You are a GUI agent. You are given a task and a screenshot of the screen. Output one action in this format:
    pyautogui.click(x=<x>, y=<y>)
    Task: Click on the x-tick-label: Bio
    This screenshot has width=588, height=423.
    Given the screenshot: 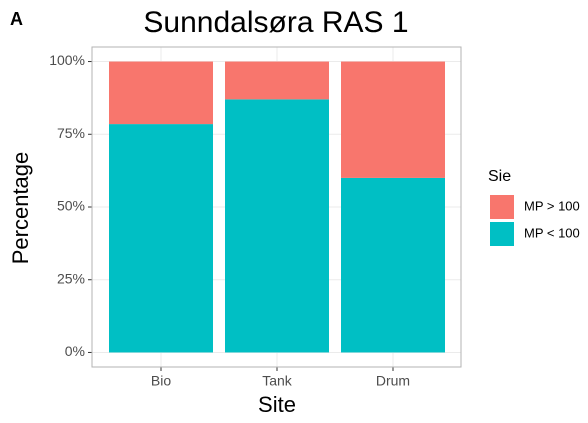 What is the action you would take?
    pyautogui.click(x=161, y=381)
    